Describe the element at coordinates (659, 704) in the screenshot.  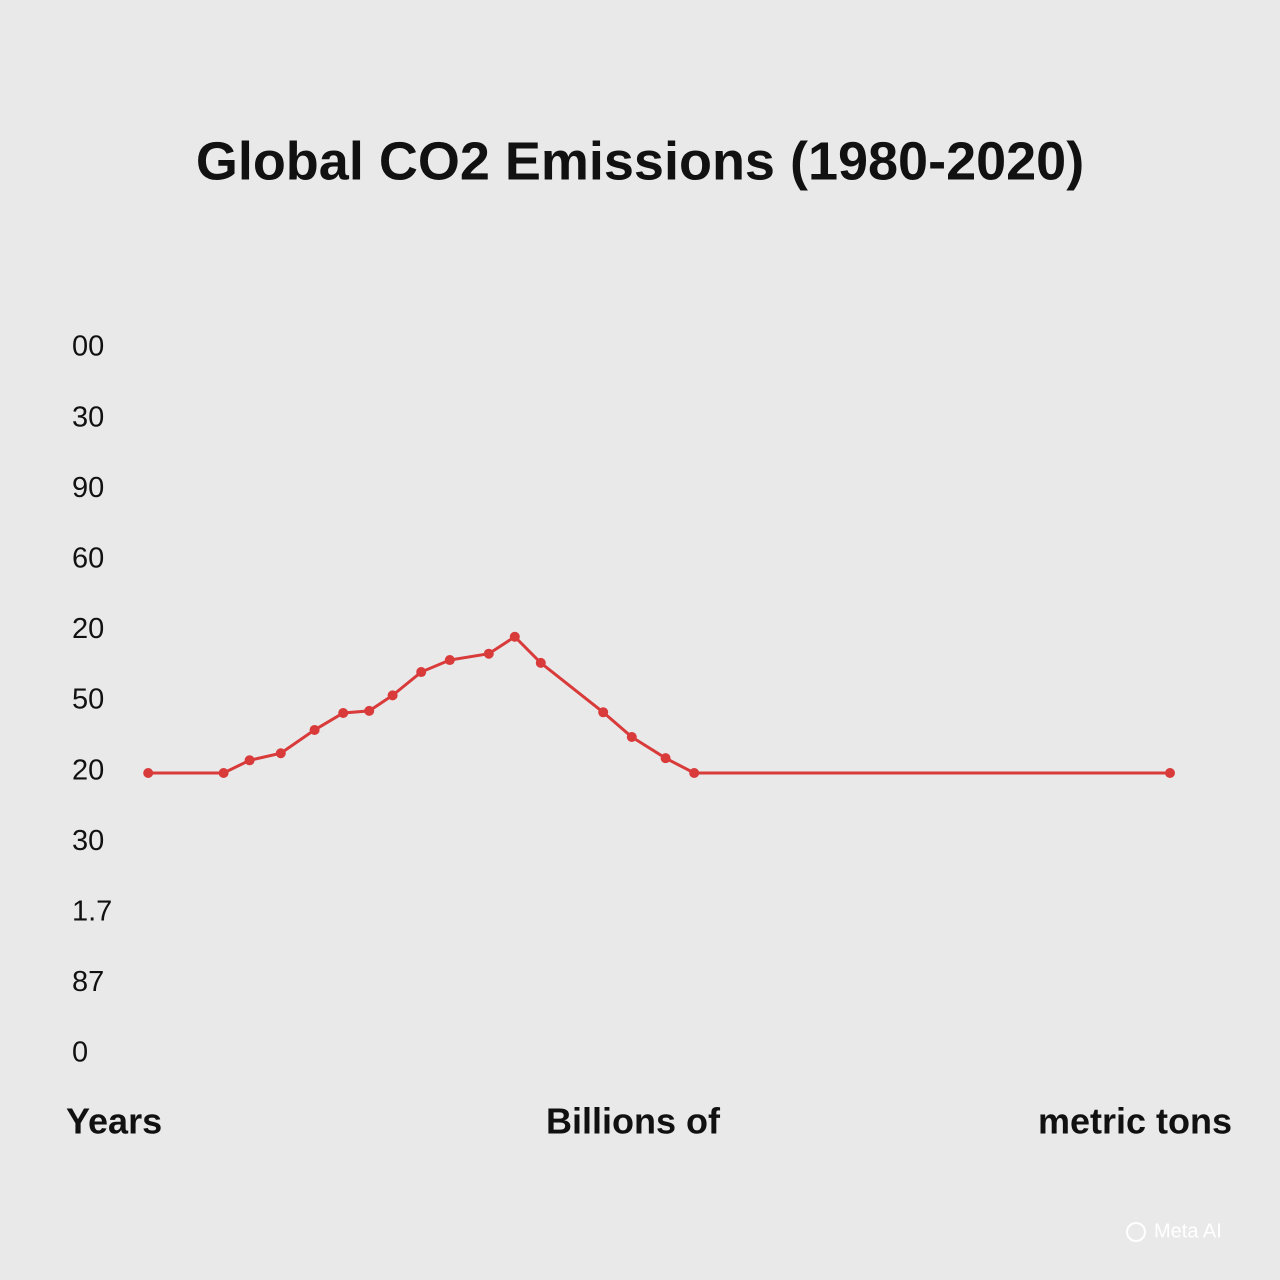
I see `line` at that location.